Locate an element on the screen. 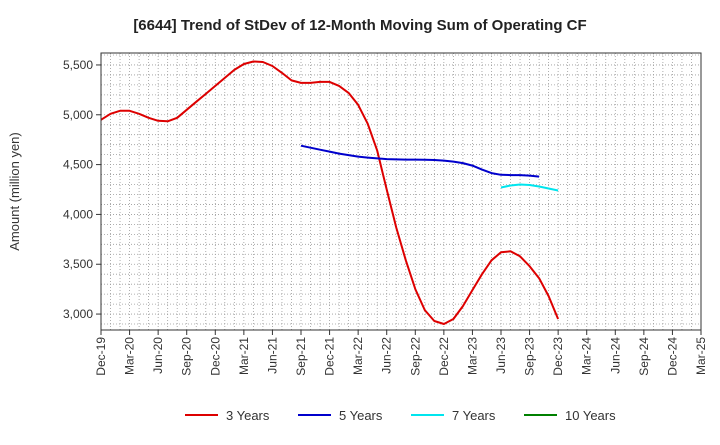 The width and height of the screenshot is (720, 445). y-tick-label: 3,000 is located at coordinates (78, 314).